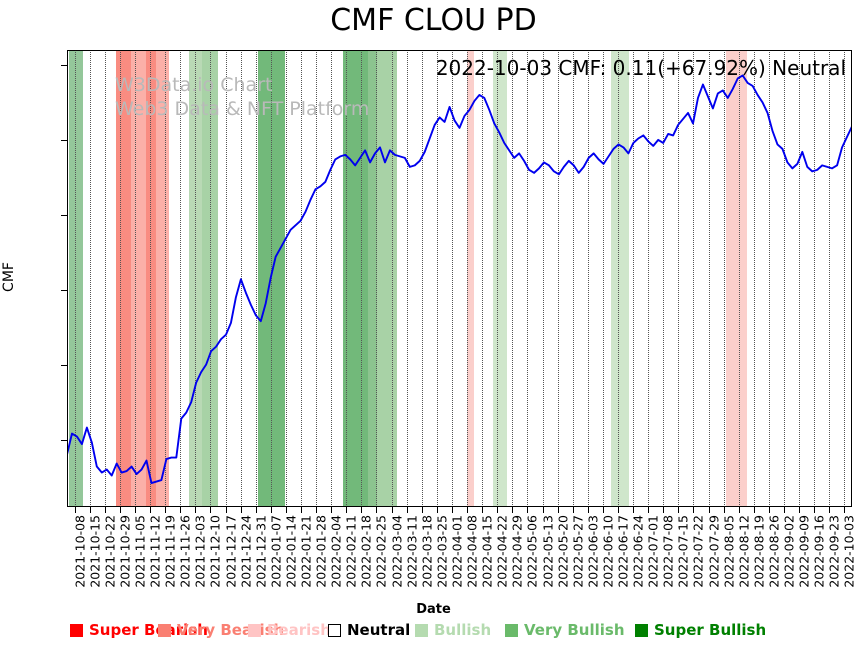  Describe the element at coordinates (593, 551) in the screenshot. I see `x-tick-label: 2022-06-03` at that location.